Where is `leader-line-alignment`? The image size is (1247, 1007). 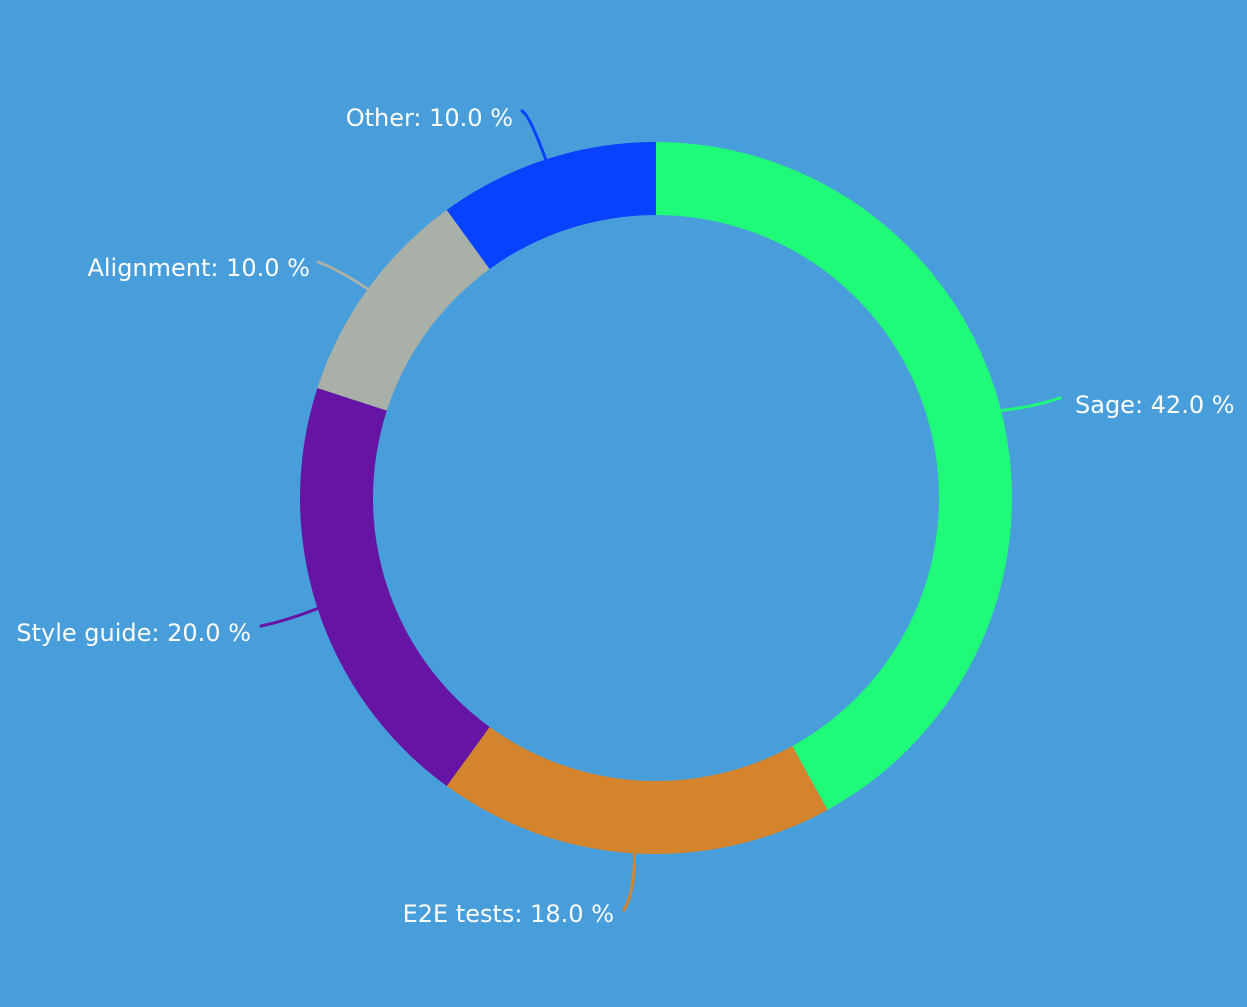 leader-line-alignment is located at coordinates (346, 277).